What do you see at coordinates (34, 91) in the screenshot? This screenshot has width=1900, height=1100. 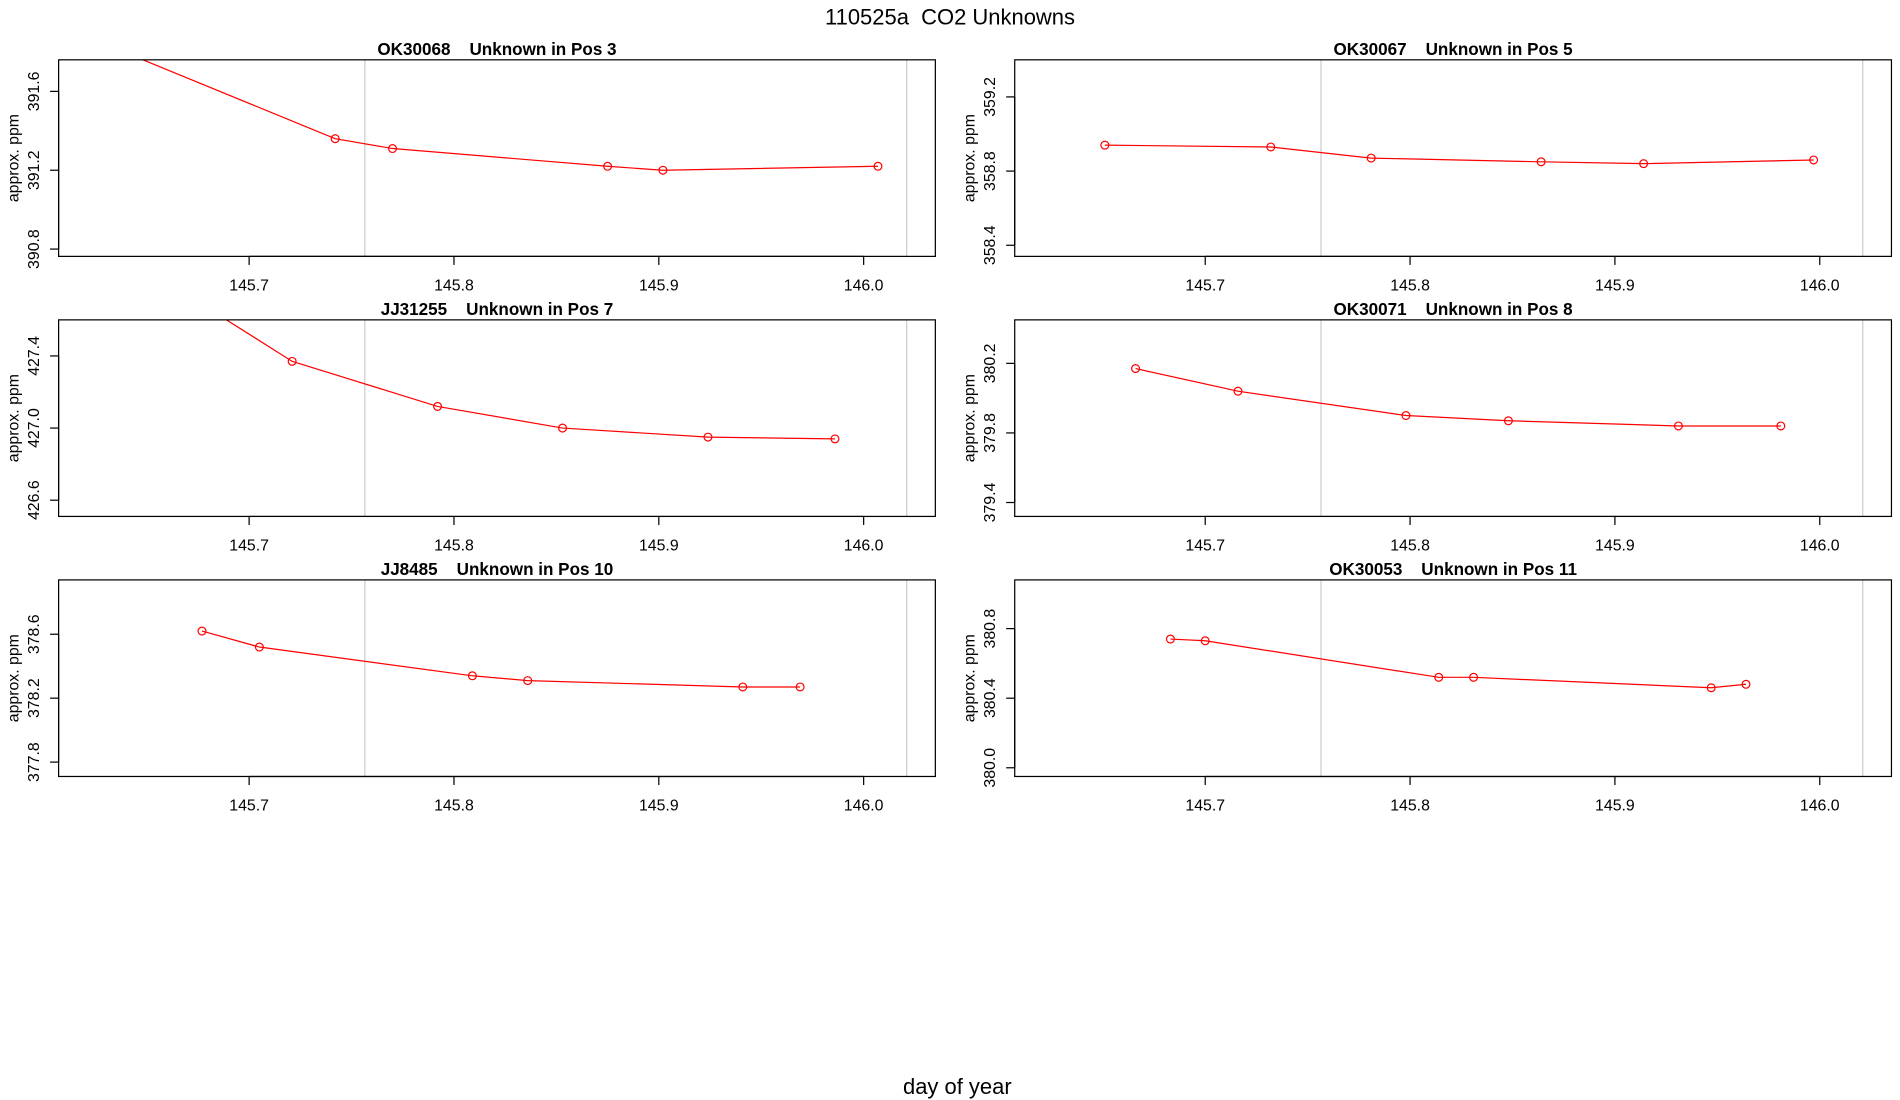 I see `y-tick-label: 391.6` at bounding box center [34, 91].